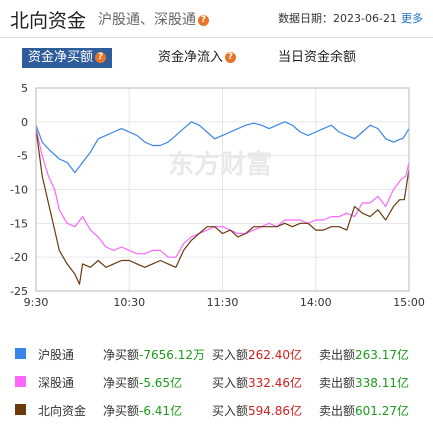  I want to click on tab-net-buy: 资金净买额?, so click(67, 58).